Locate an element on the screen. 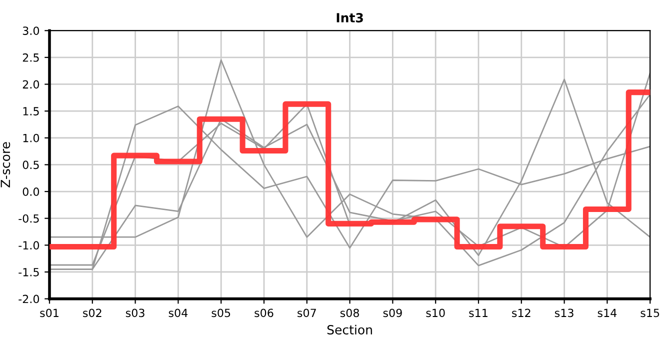 Image resolution: width=660 pixels, height=360 pixels. y-tick-label: 2.0 is located at coordinates (31, 84).